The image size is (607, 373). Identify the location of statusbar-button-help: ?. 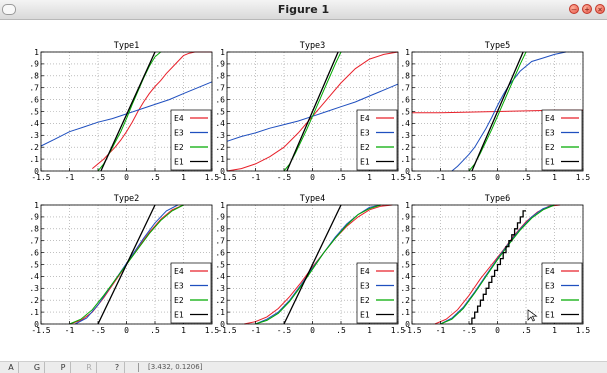
(117, 367).